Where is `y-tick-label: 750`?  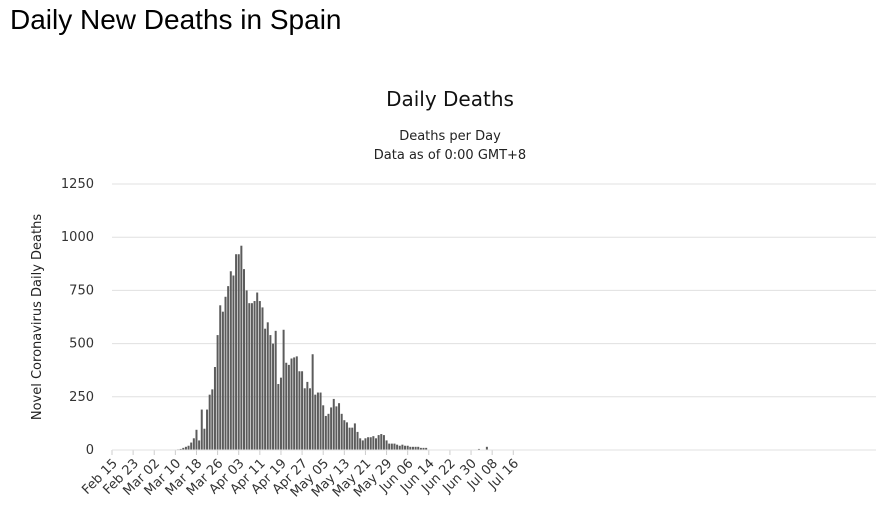 y-tick-label: 750 is located at coordinates (81, 290).